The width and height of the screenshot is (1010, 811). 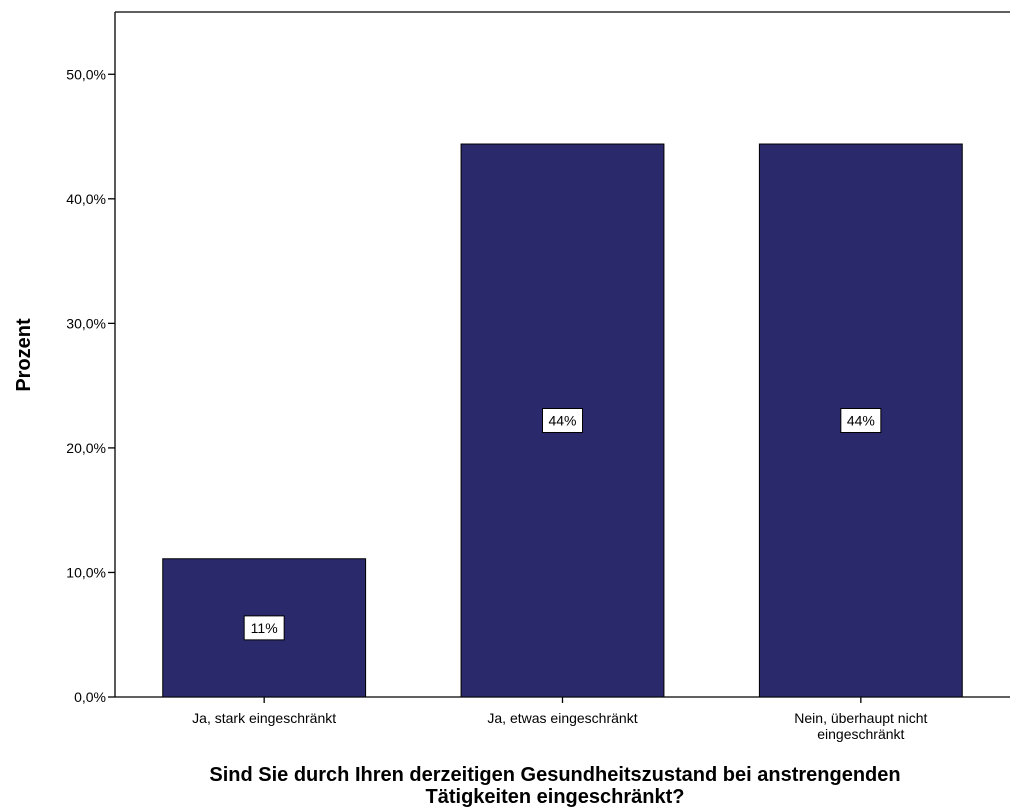 I want to click on data-label: 11%, so click(x=264, y=628).